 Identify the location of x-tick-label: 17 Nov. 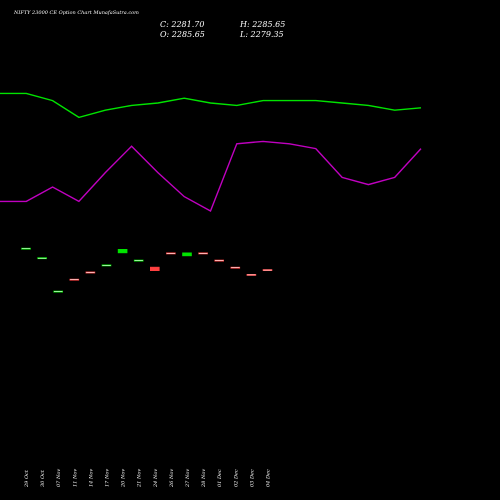
(108, 478).